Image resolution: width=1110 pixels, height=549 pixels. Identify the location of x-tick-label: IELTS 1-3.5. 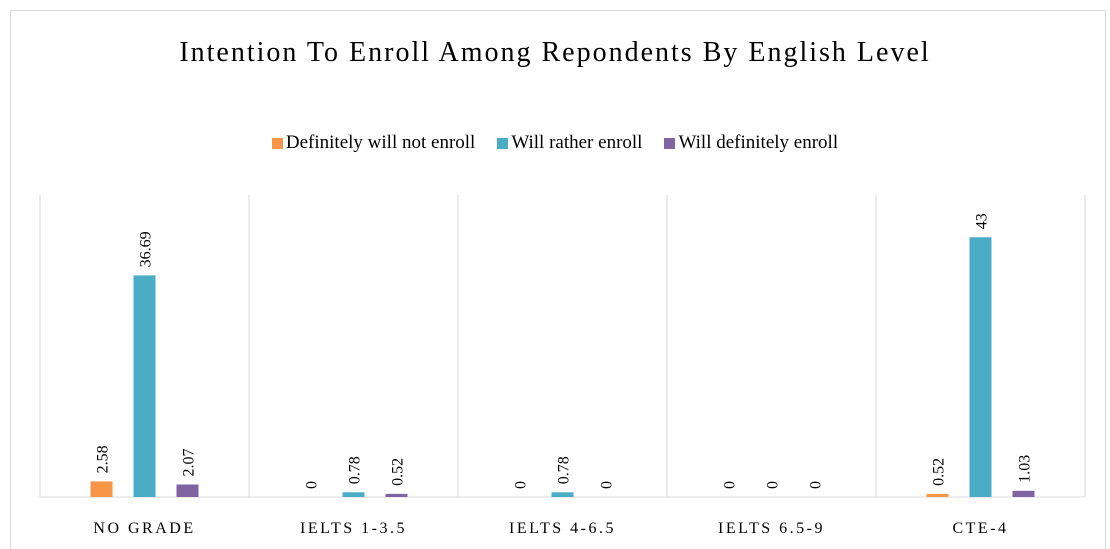
(353, 528).